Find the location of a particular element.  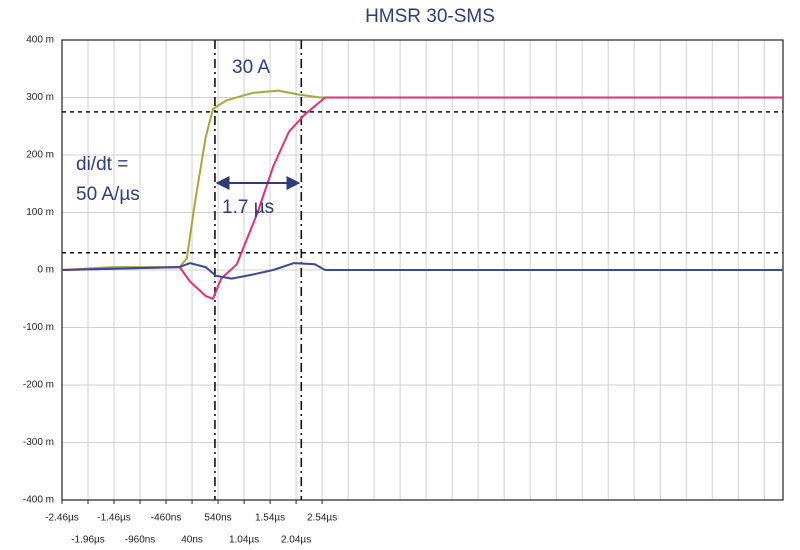

annotation: di/dt = is located at coordinates (102, 164).